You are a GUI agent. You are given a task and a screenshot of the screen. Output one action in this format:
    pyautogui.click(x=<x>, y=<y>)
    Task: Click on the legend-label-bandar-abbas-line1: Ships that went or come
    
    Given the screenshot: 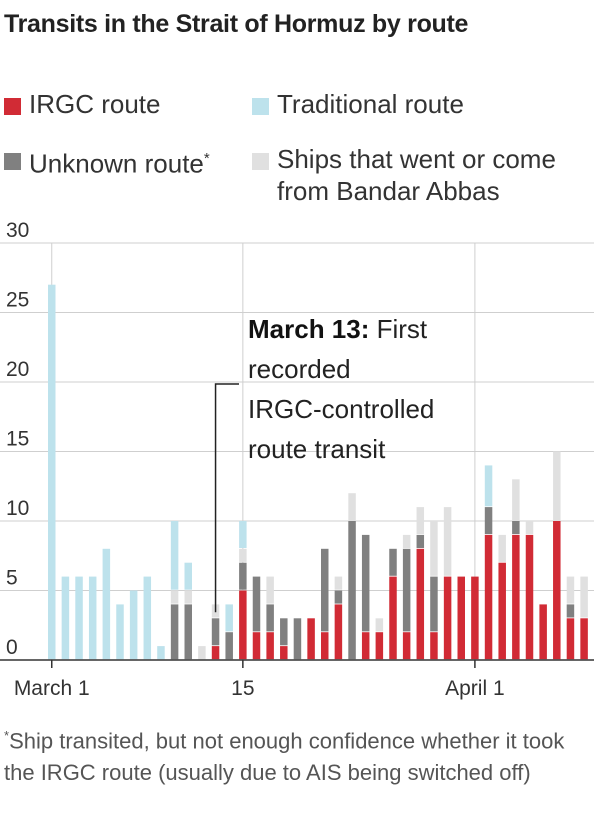 What is the action you would take?
    pyautogui.click(x=416, y=159)
    